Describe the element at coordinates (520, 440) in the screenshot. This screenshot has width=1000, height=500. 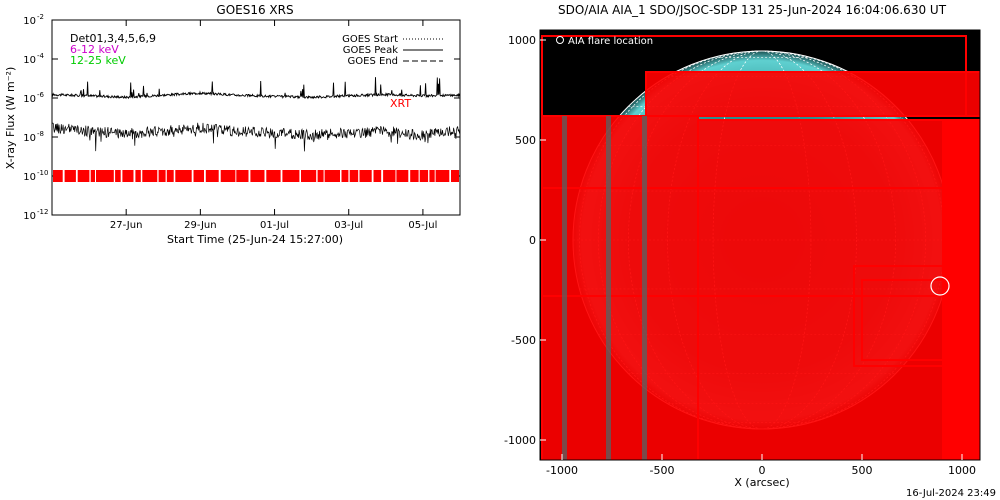
I see `aia-y-tick-label: -1000` at that location.